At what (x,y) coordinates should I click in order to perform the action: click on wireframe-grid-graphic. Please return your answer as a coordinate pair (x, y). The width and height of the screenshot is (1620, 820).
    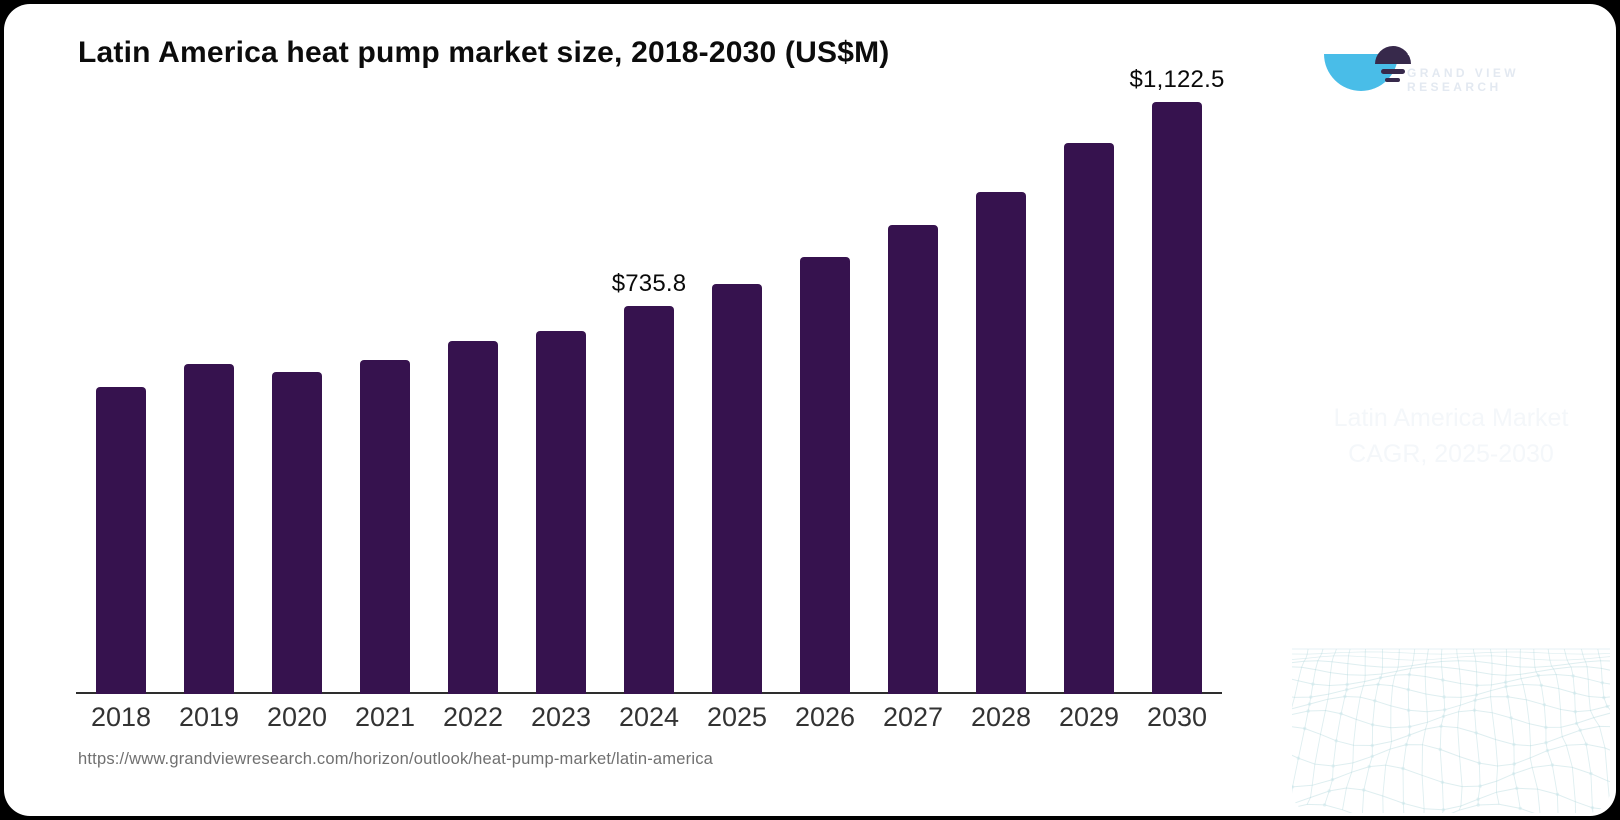
    Looking at the image, I should click on (1451, 729).